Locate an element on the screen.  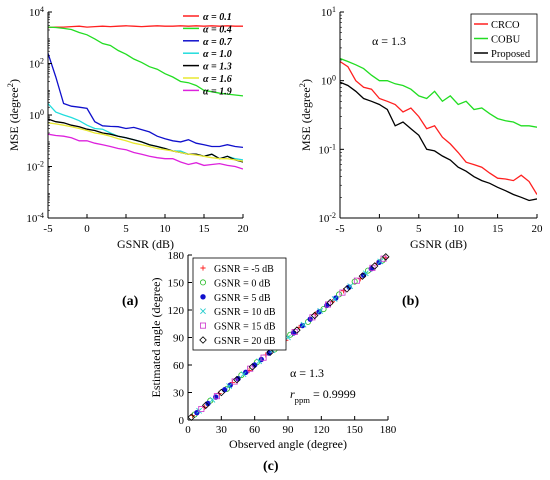
y-tick-label: 100 is located at coordinates (328, 80).